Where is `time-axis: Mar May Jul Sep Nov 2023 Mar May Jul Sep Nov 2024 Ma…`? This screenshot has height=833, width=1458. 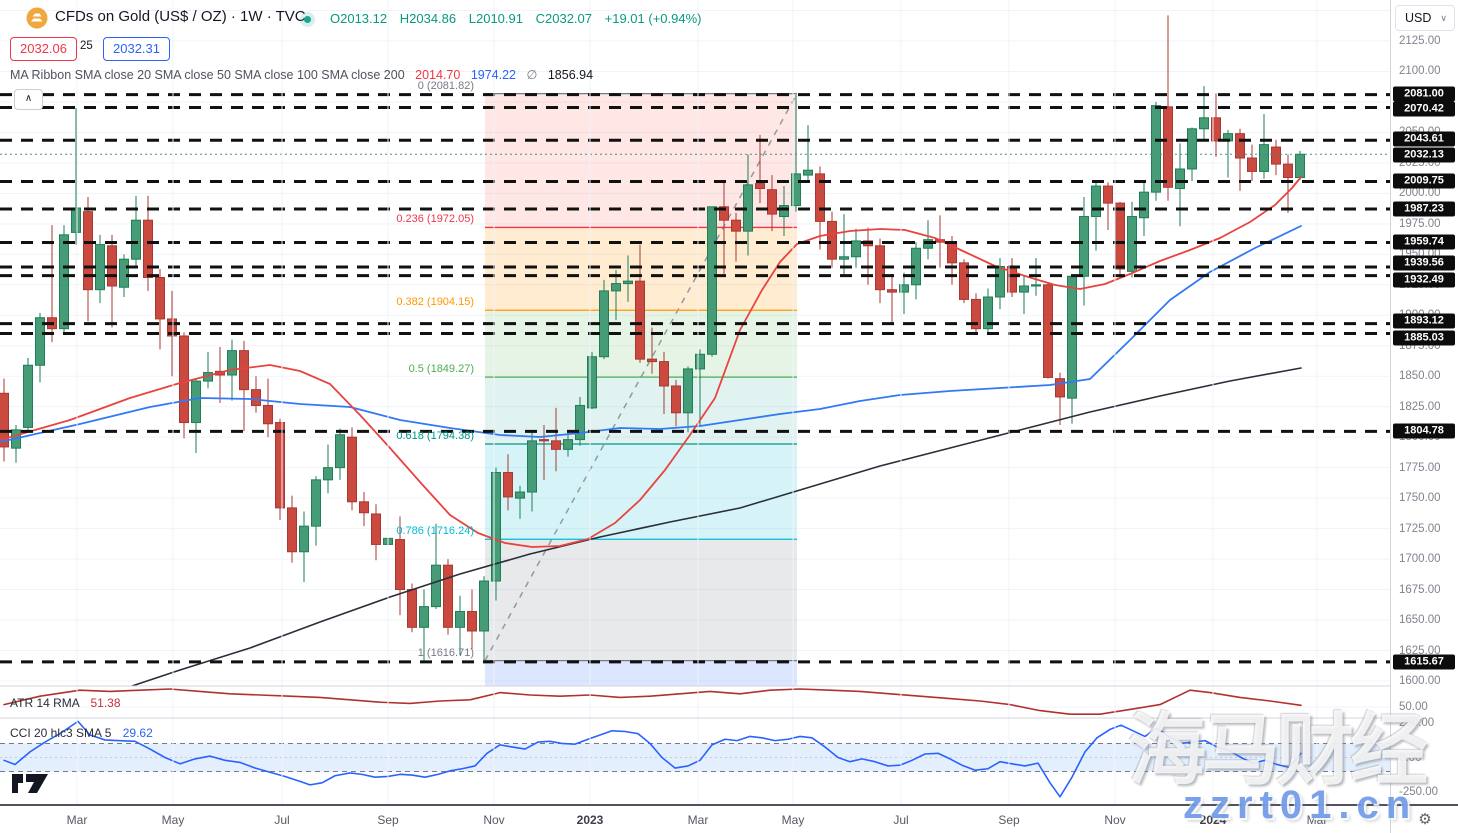
time-axis: Mar May Jul Sep Nov 2023 Mar May Jul Sep Nov 2024 Ma… is located at coordinates (729, 818).